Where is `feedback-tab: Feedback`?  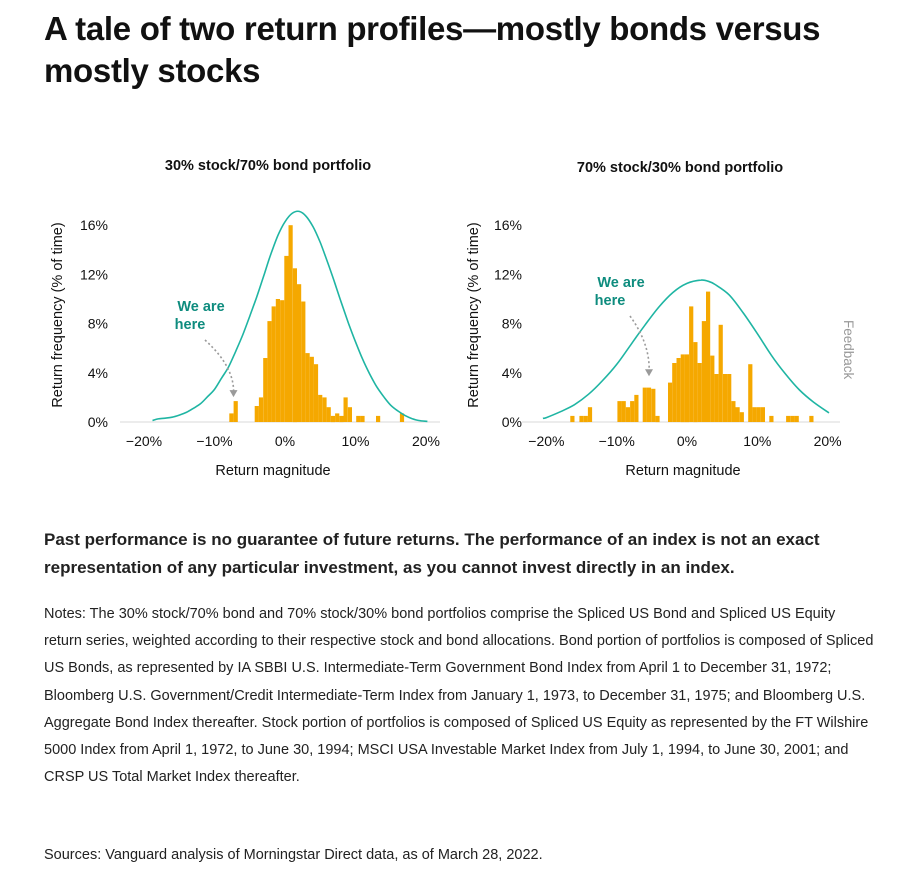
feedback-tab: Feedback is located at coordinates (848, 356).